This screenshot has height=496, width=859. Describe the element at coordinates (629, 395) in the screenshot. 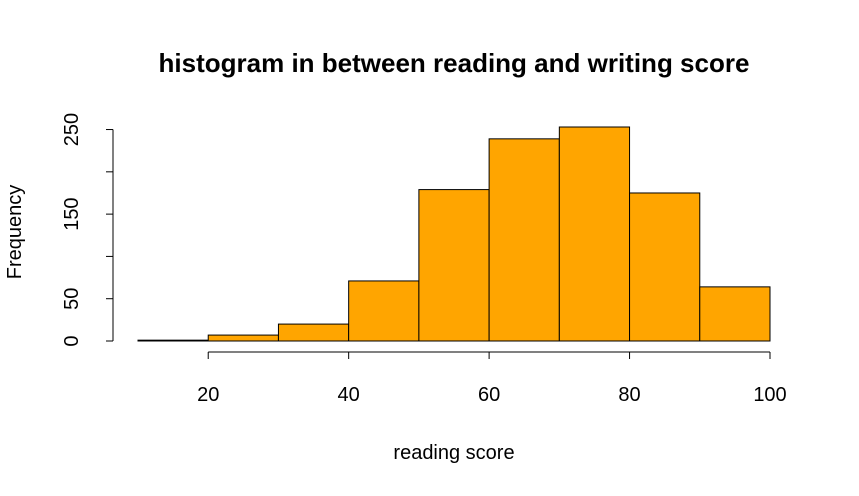

I see `x-tick-label-80: 80` at that location.